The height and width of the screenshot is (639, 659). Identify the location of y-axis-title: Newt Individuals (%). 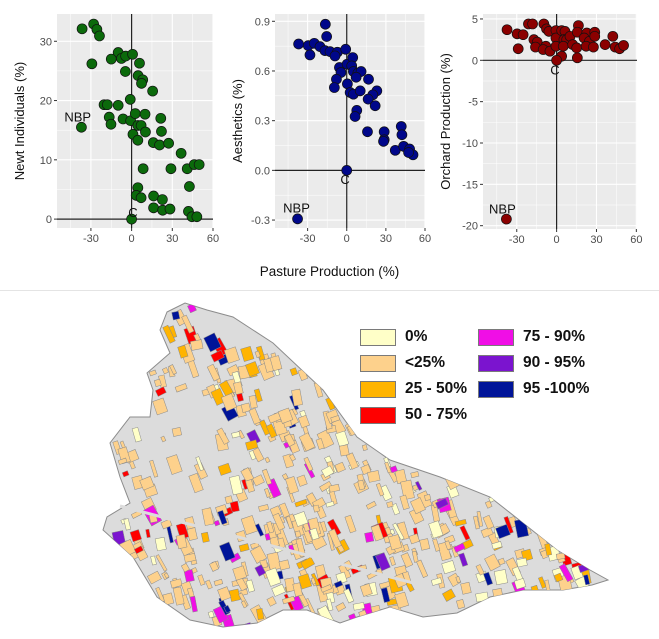
(19, 121).